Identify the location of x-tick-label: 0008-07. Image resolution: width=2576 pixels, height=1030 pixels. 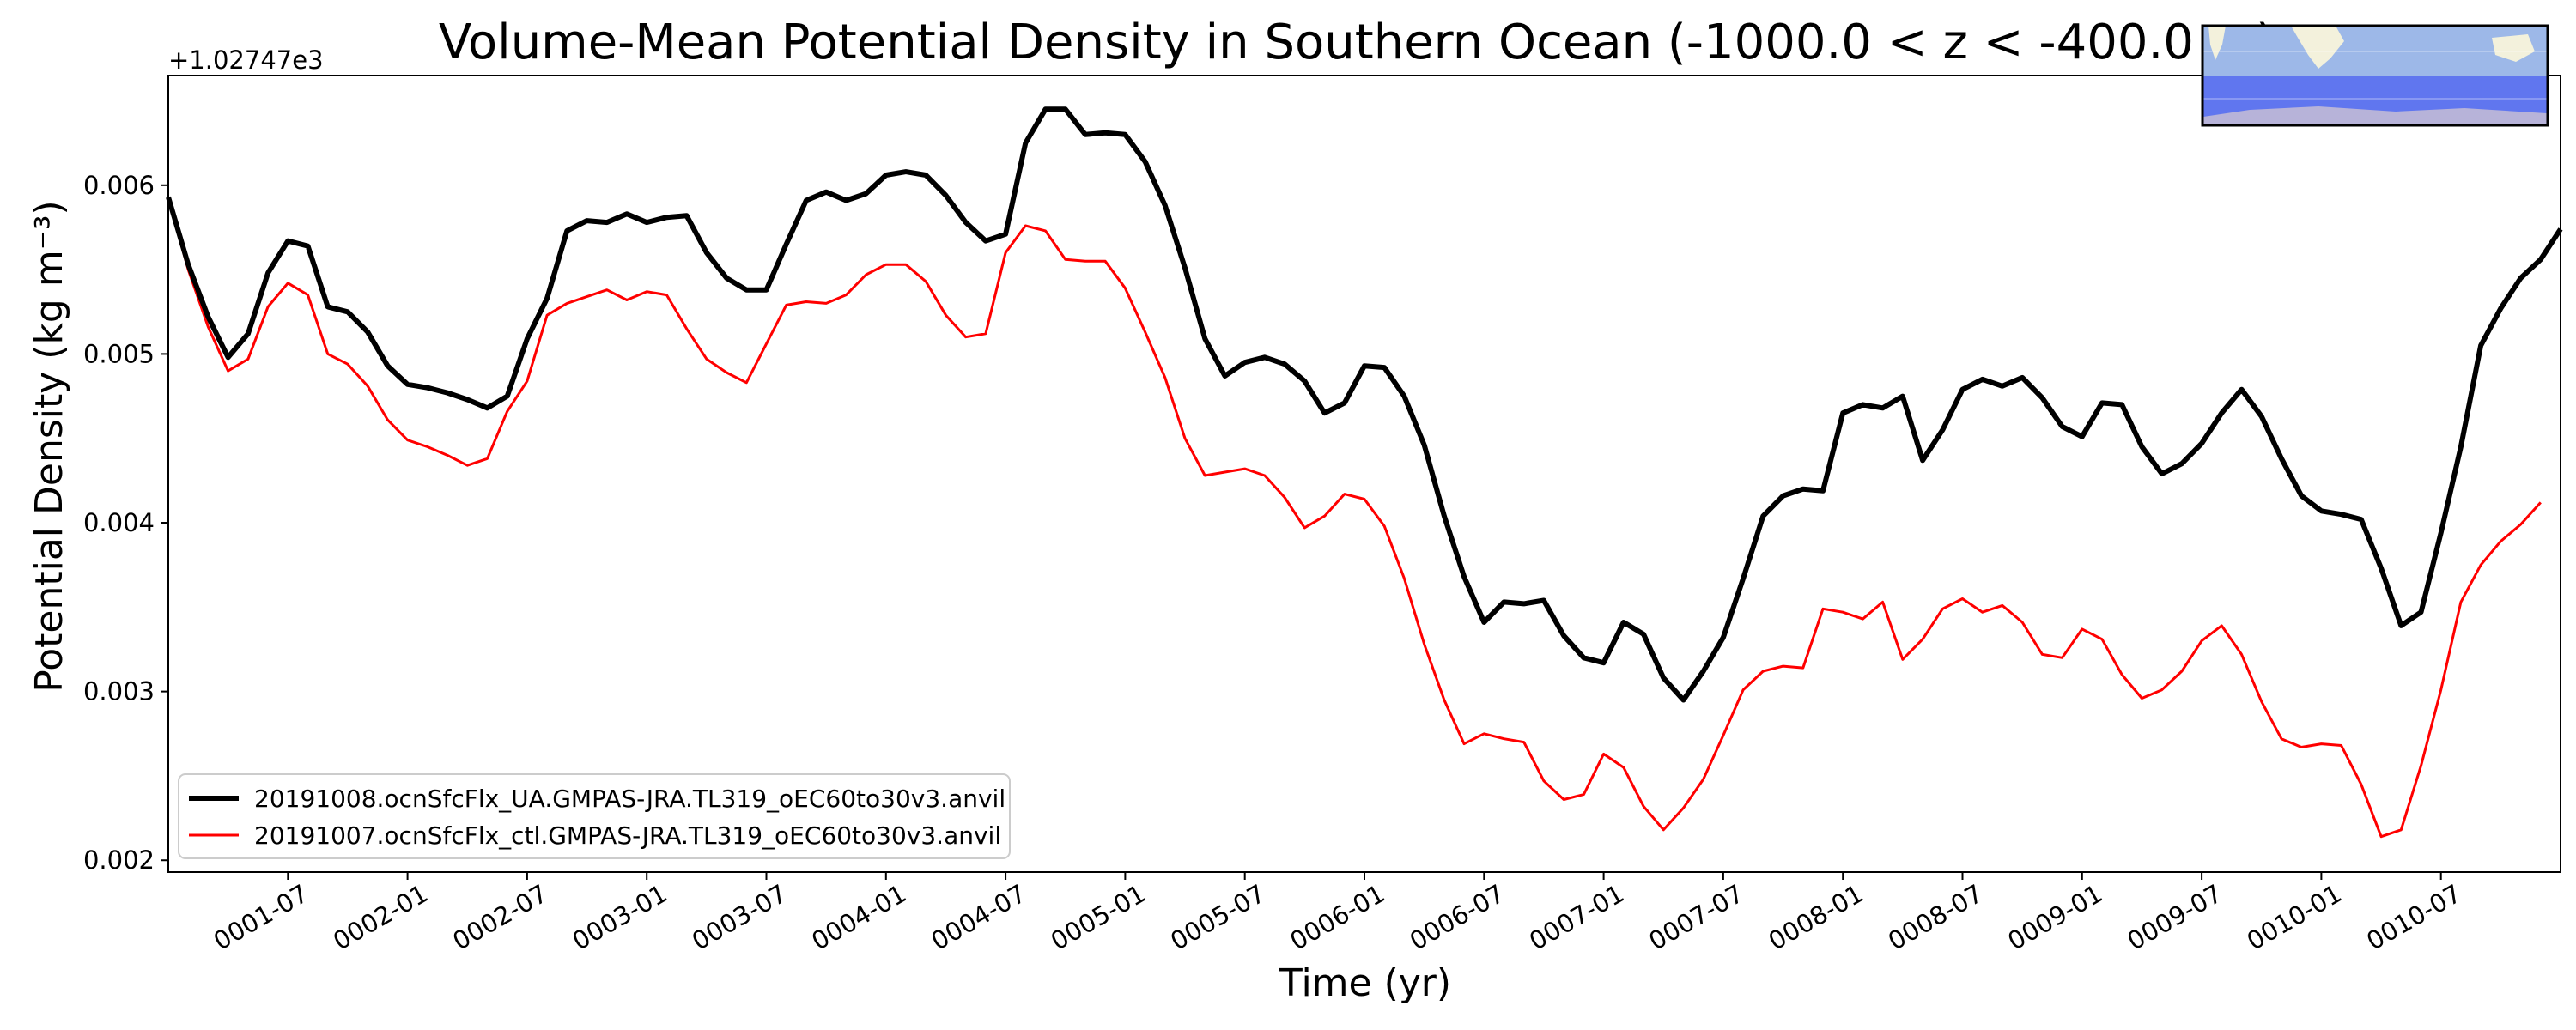
(1936, 917).